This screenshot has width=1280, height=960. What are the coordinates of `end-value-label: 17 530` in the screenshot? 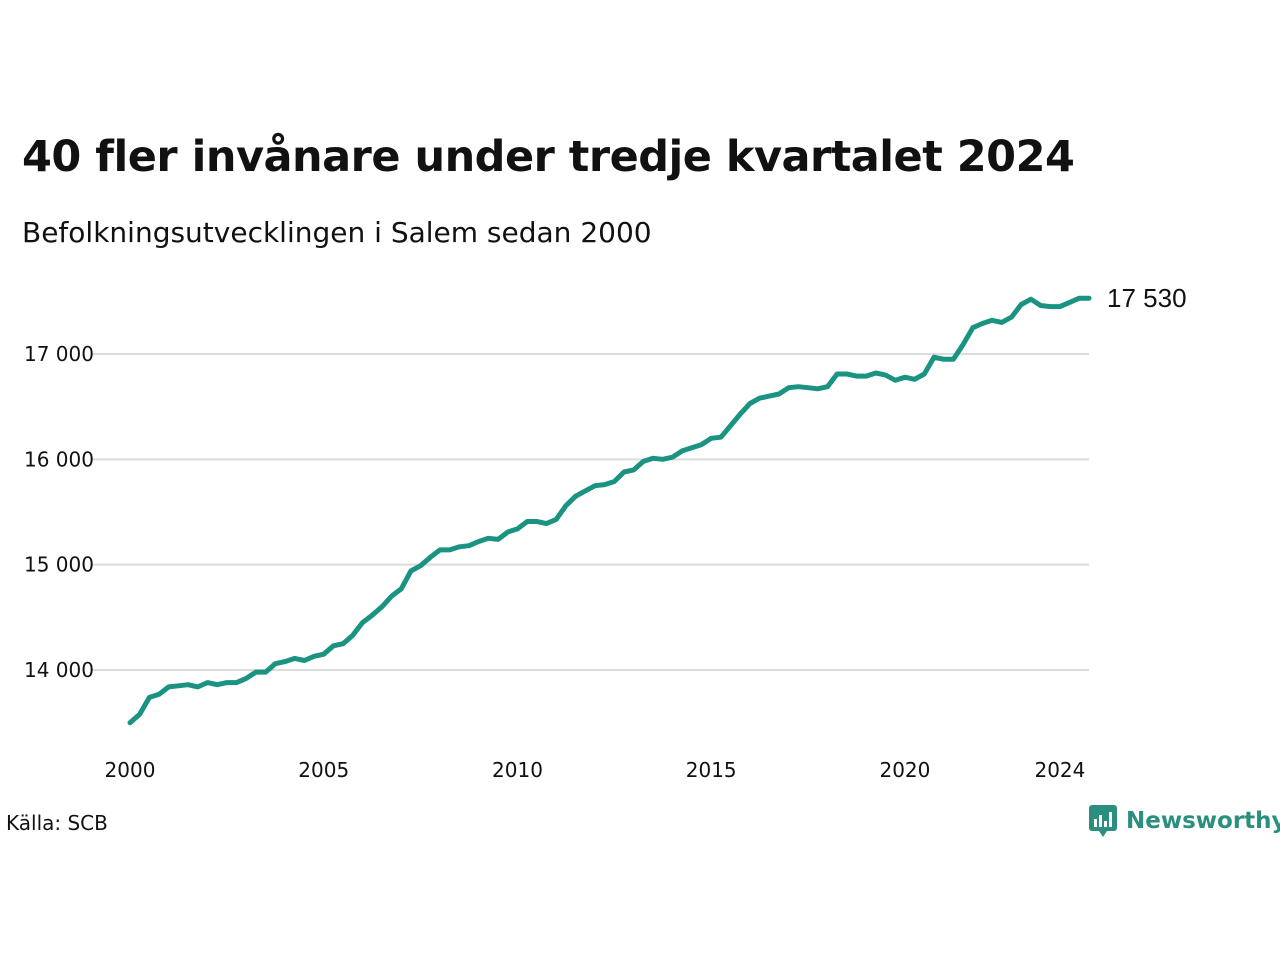 It's located at (1147, 298).